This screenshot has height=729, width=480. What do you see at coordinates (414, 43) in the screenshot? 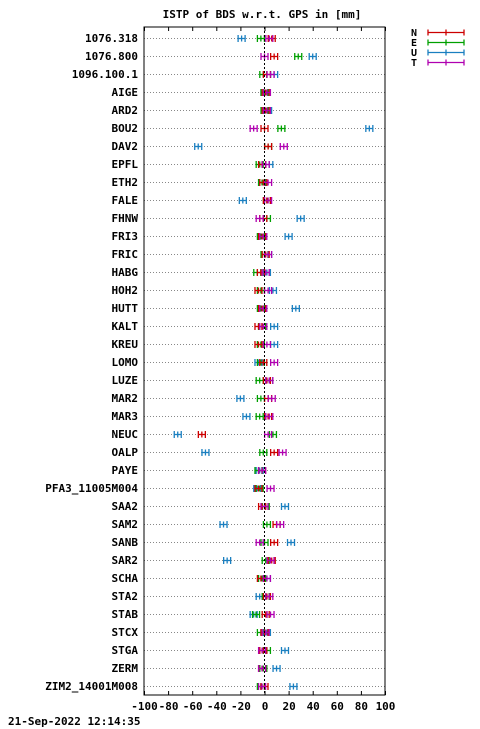
I see `legend-label: E` at bounding box center [414, 43].